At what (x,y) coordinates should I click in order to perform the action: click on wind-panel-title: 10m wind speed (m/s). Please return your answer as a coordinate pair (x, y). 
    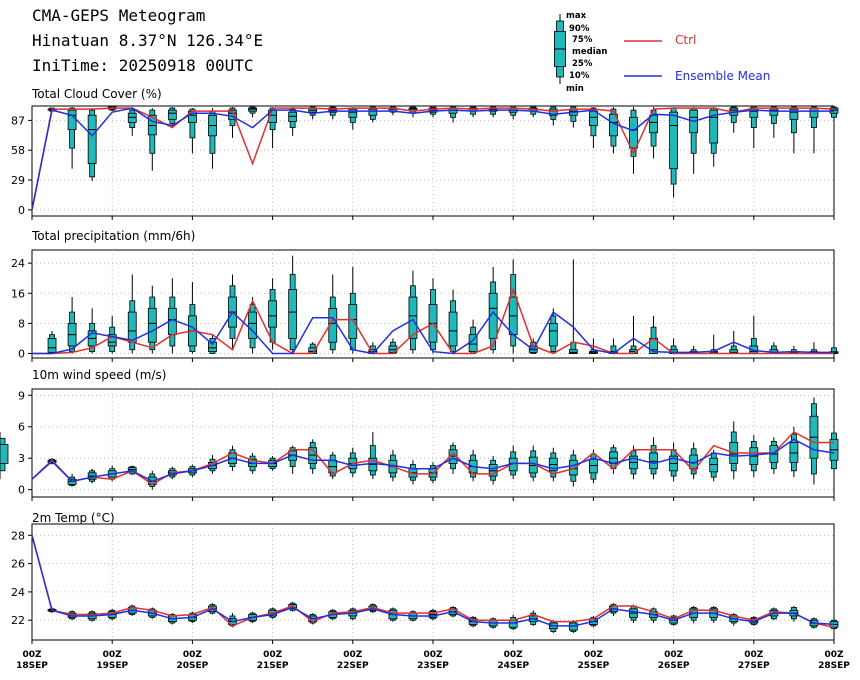
    Looking at the image, I should click on (99, 375).